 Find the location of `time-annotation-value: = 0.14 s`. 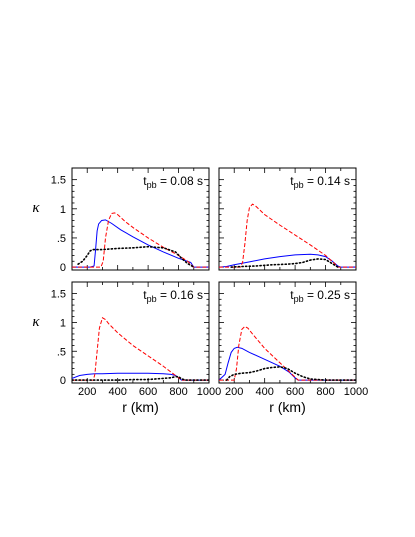

time-annotation-value: = 0.14 s is located at coordinates (327, 181).